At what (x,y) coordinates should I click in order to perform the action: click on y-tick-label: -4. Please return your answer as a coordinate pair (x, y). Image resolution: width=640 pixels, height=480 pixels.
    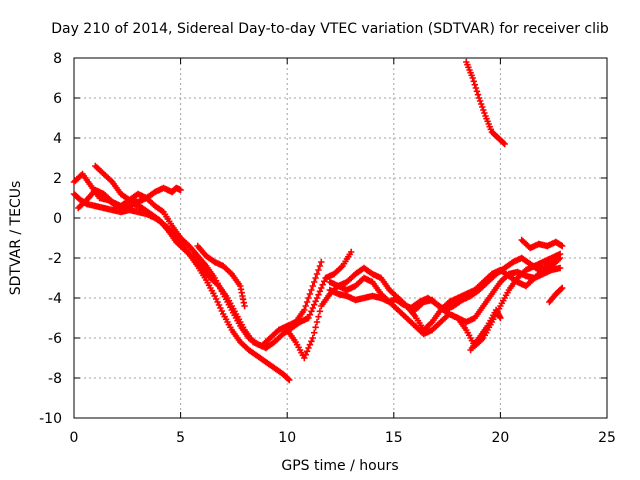
    Looking at the image, I should click on (55, 299).